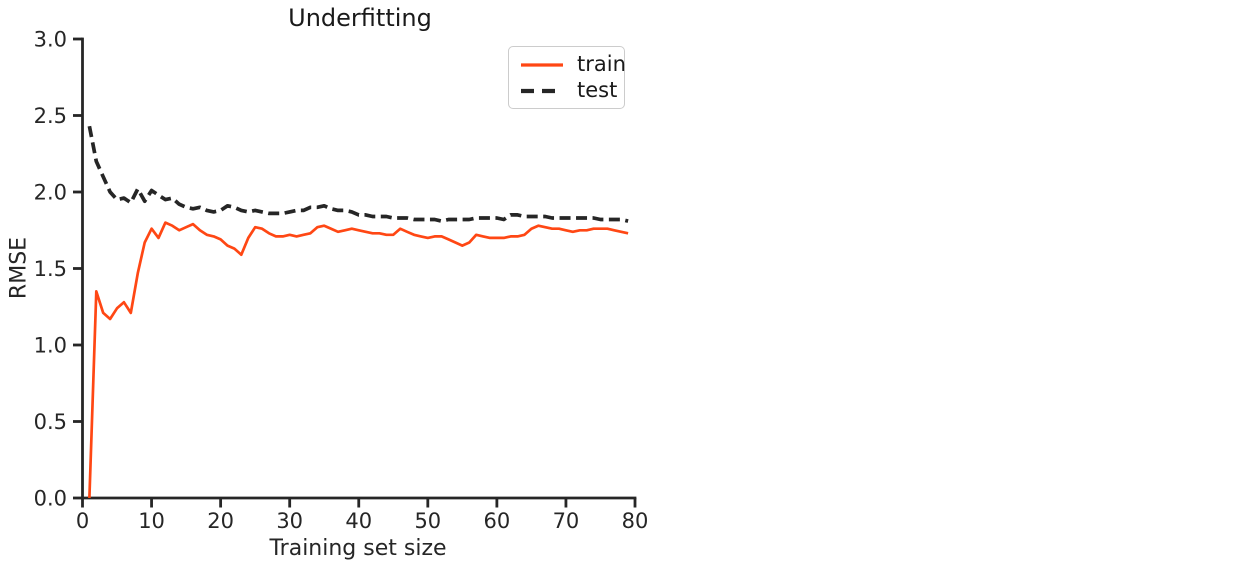 This screenshot has width=1253, height=569. What do you see at coordinates (427, 521) in the screenshot?
I see `x-tick-label: 50` at bounding box center [427, 521].